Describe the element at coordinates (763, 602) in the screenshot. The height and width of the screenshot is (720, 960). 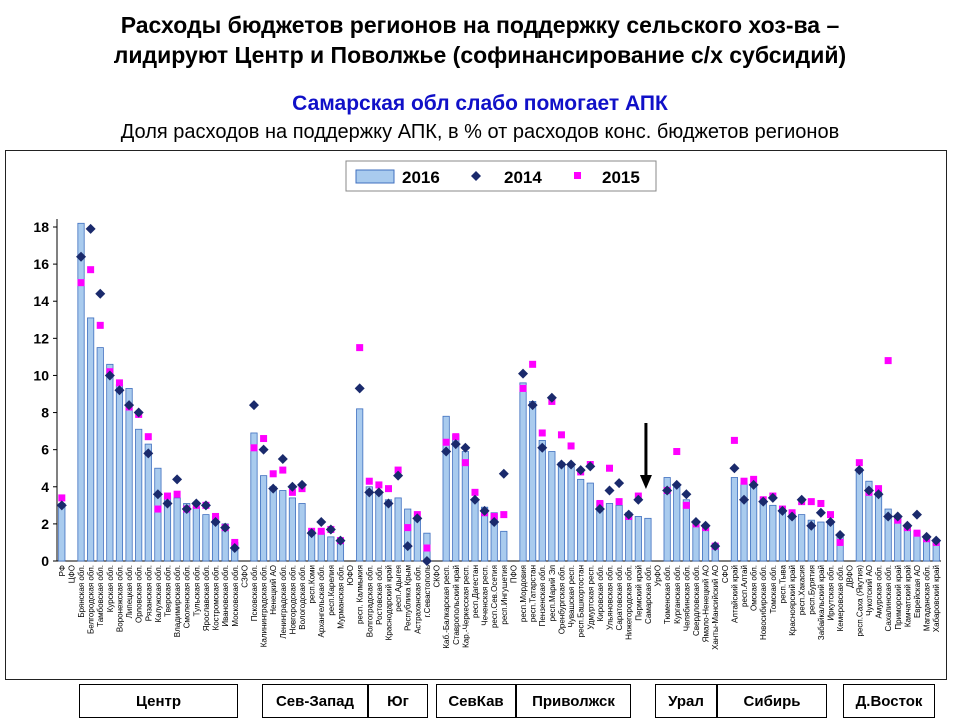
I see `x-tick-label: Новосибирская обл.` at that location.